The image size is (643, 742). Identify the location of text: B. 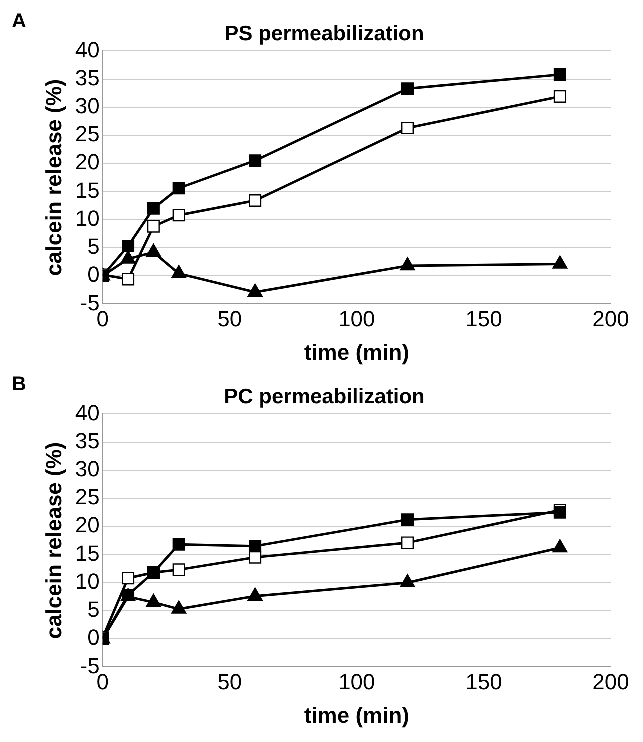
(19, 385).